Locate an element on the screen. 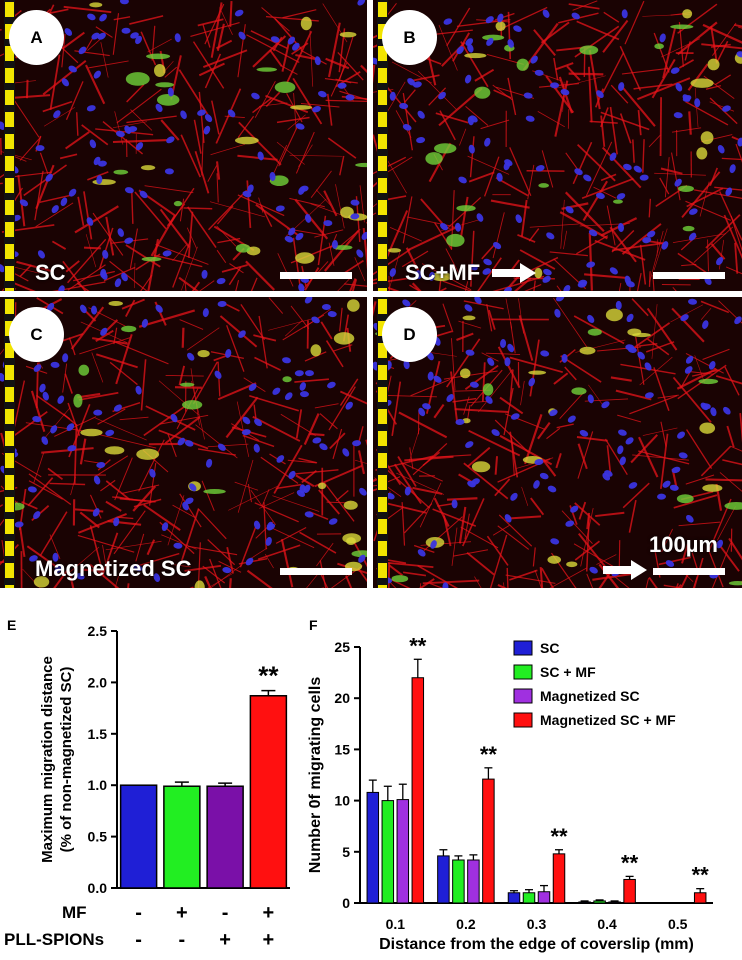 Image resolution: width=742 pixels, height=960 pixels. panel-letter-a: A is located at coordinates (36, 37).